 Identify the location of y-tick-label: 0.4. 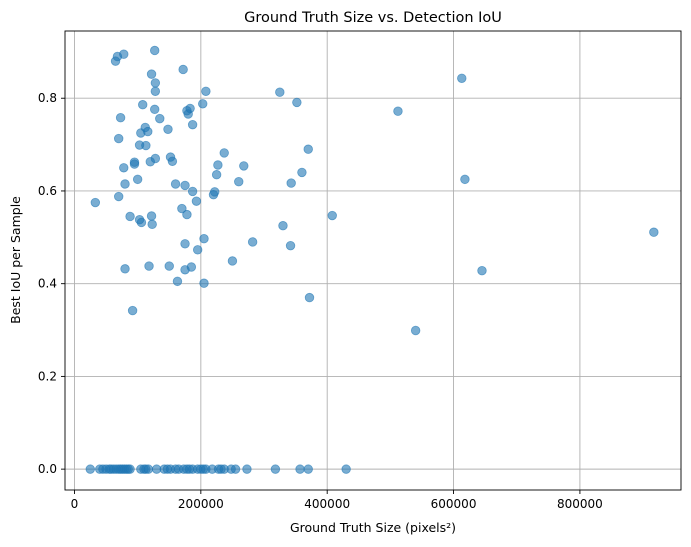
(47, 284).